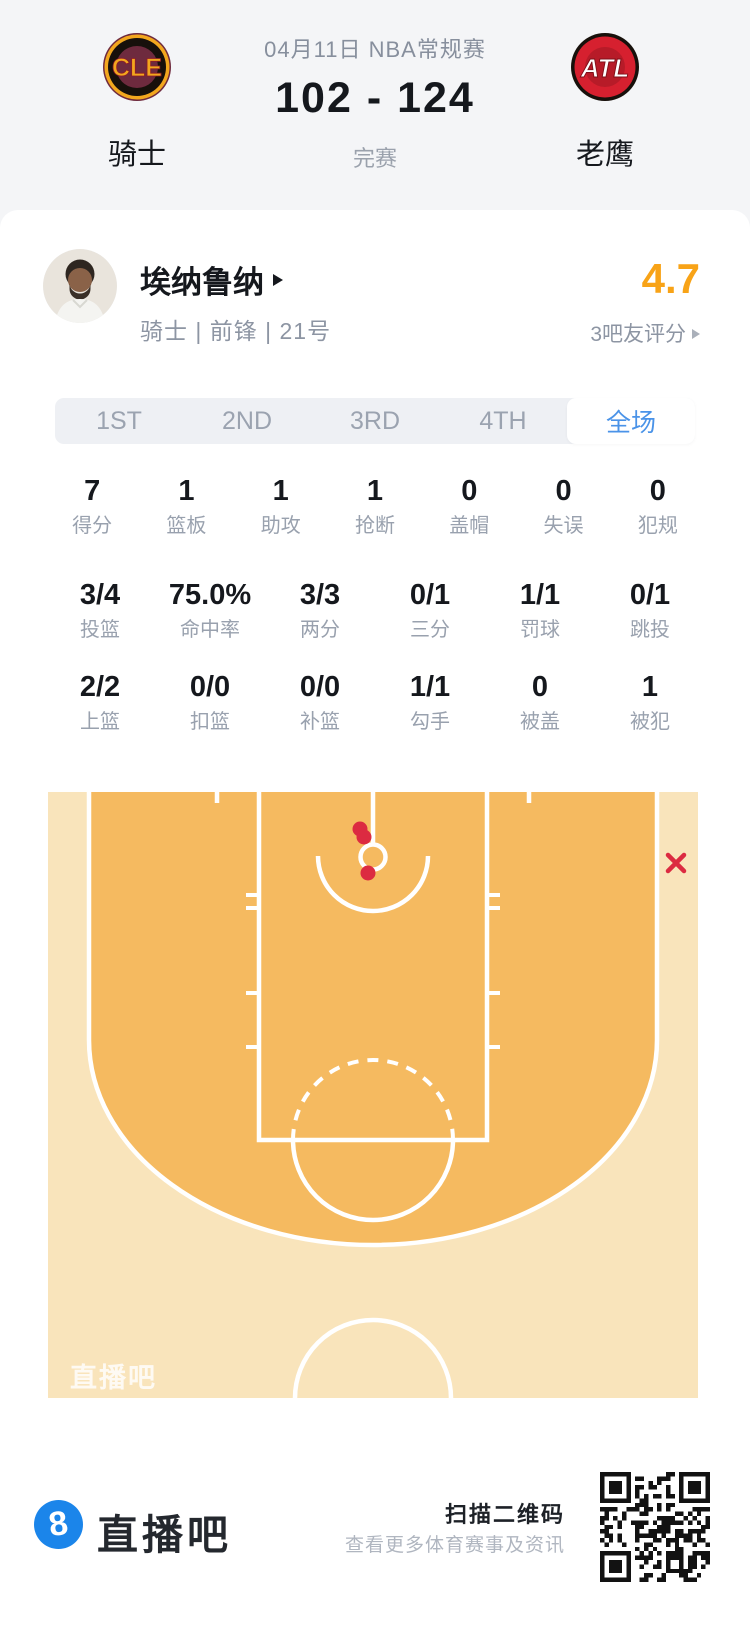 Image resolution: width=750 pixels, height=1629 pixels. I want to click on stat-value: 2/2, so click(100, 687).